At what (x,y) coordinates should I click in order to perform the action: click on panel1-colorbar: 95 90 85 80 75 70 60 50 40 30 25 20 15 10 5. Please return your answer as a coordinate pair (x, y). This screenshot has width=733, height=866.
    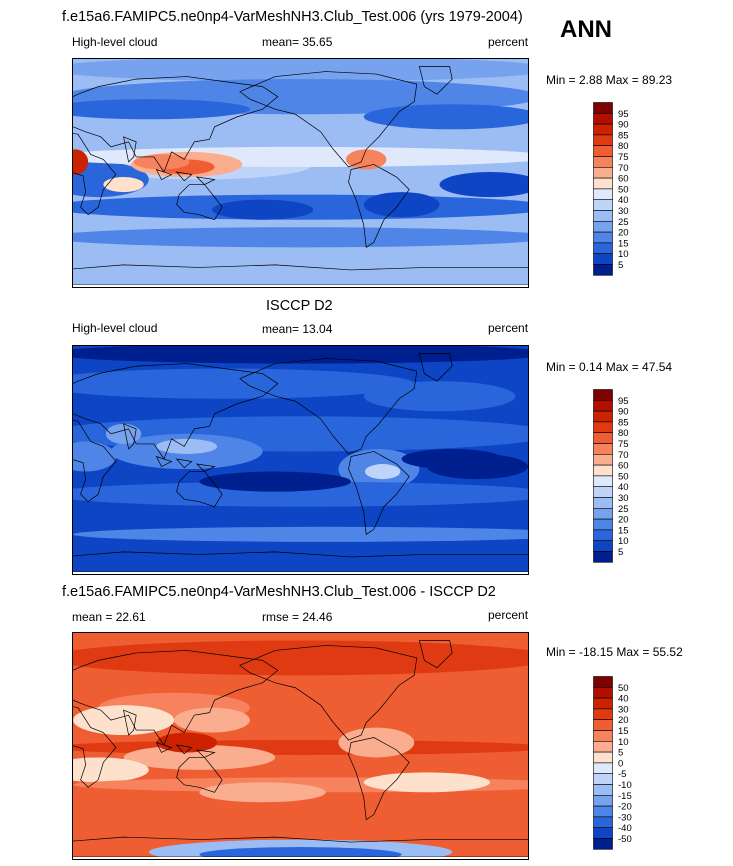
    Looking at the image, I should click on (623, 189).